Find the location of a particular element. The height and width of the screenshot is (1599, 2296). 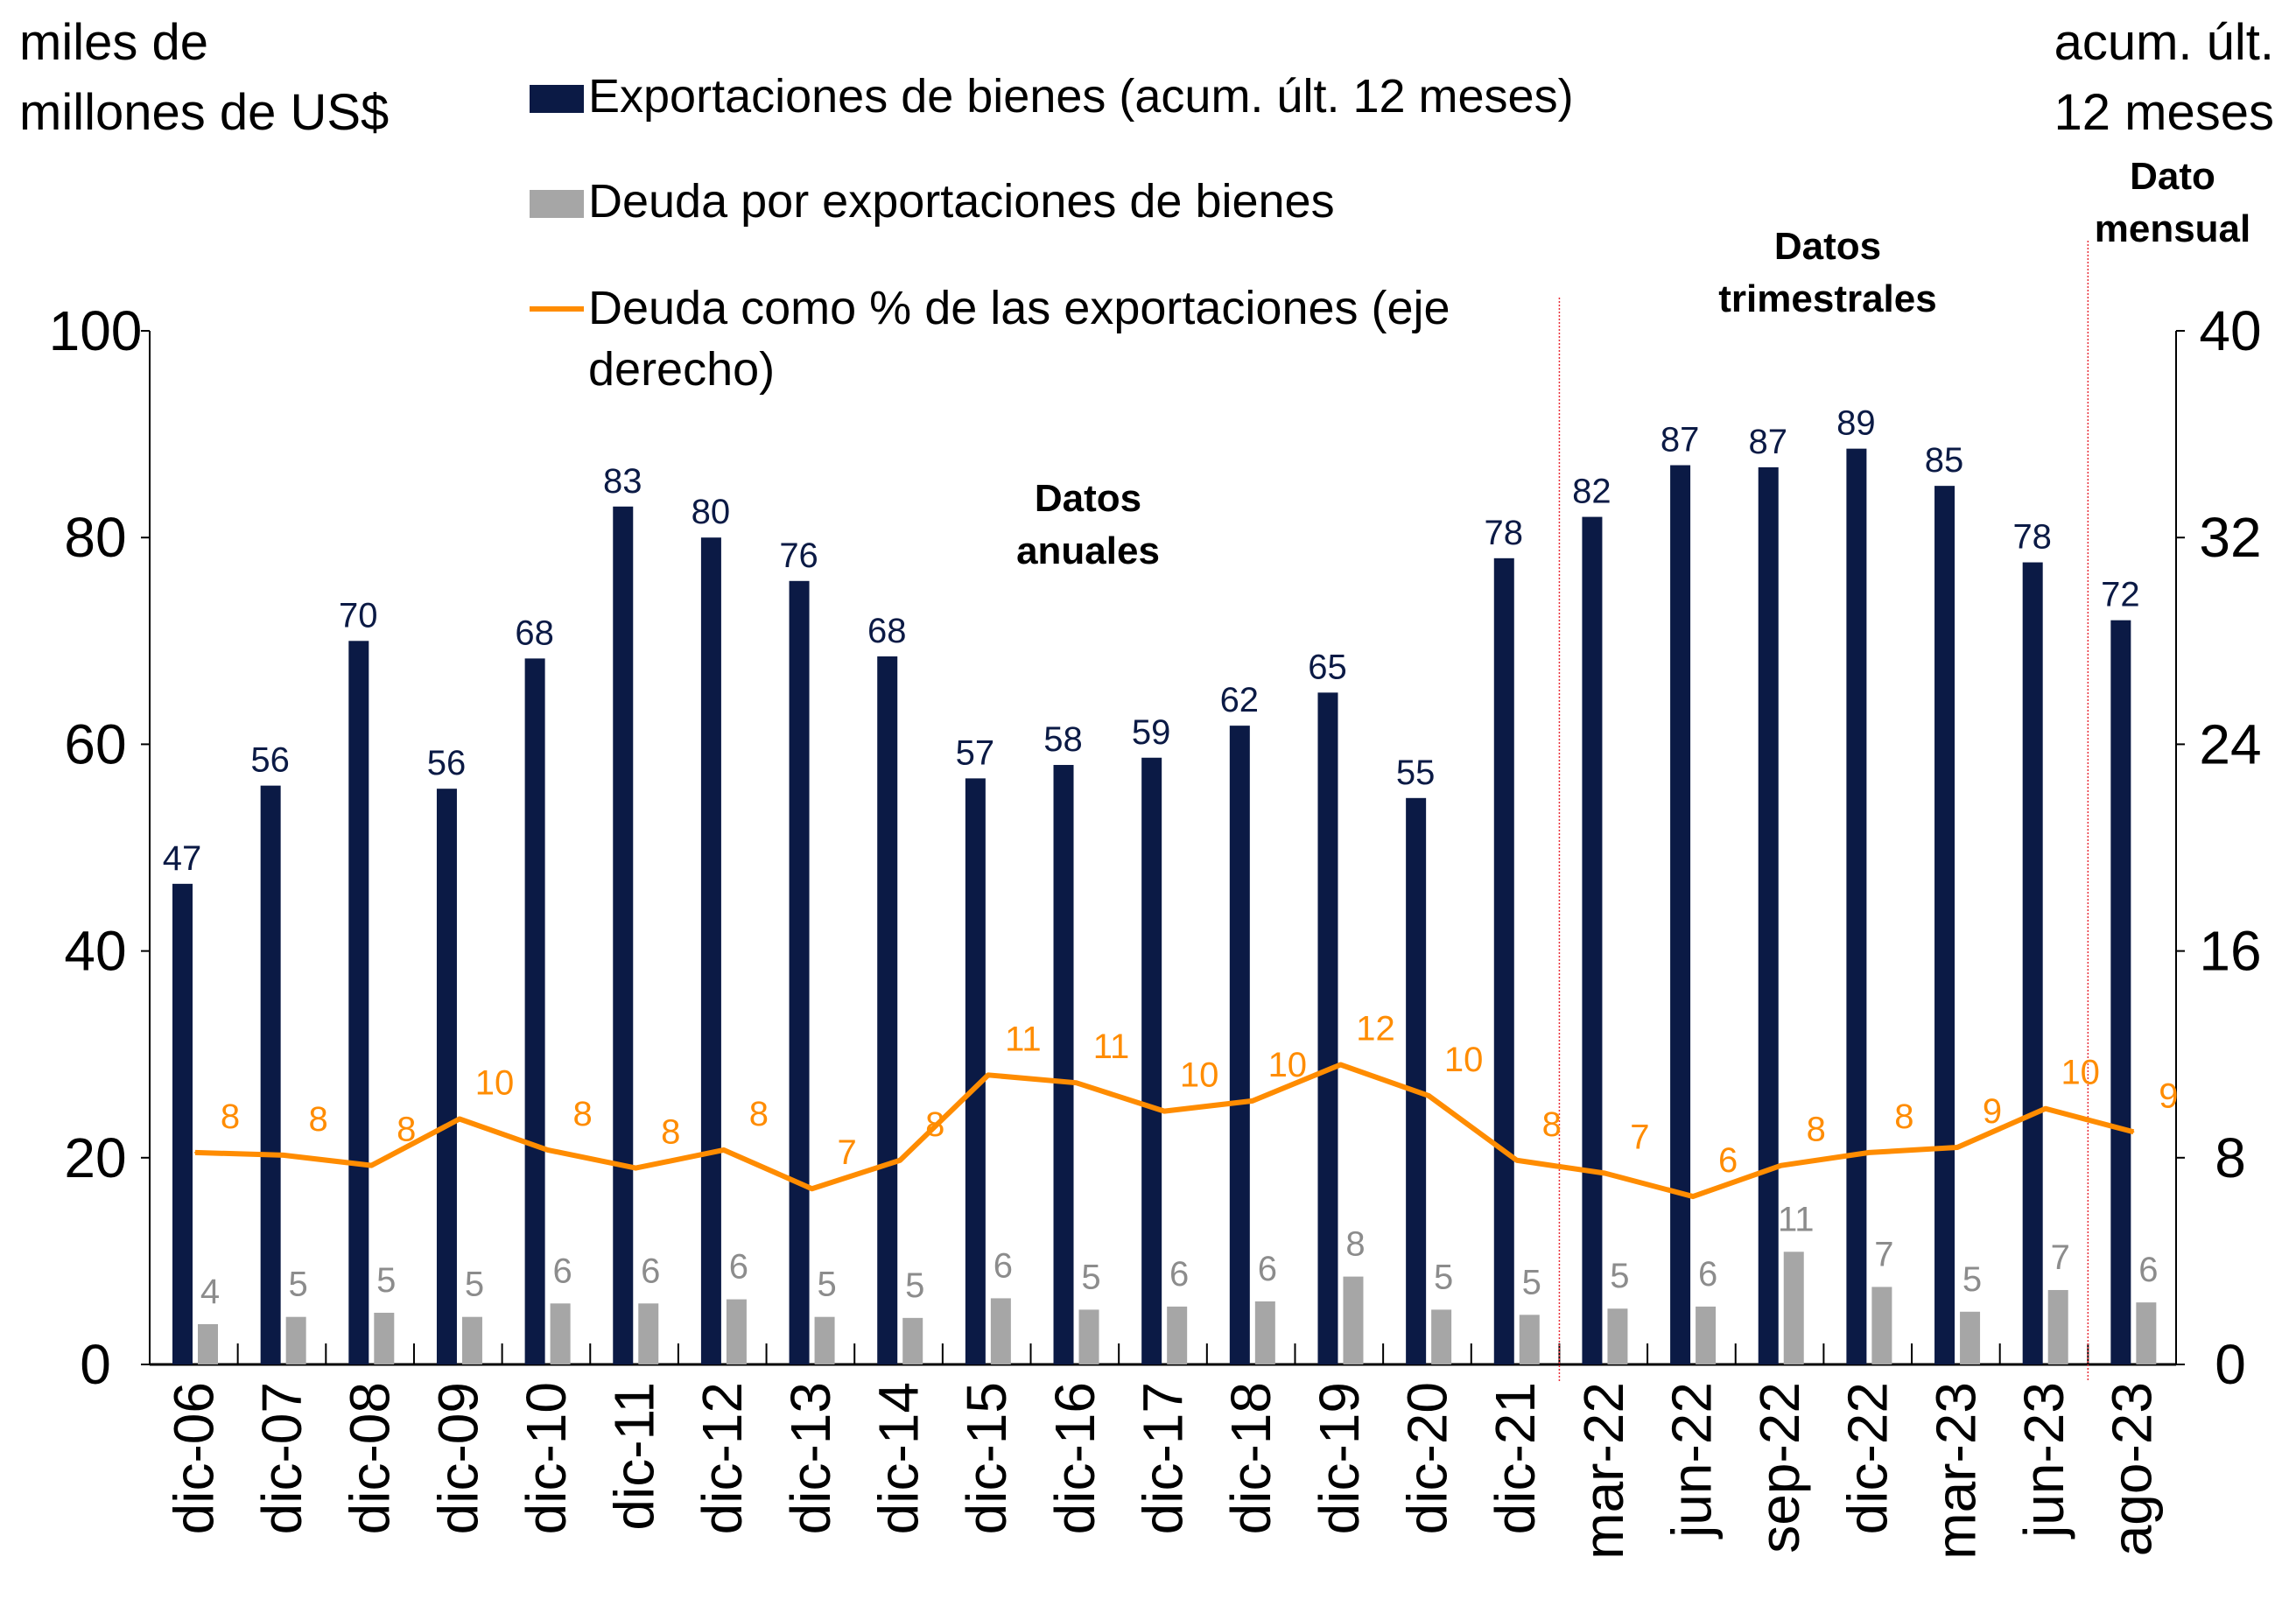

right-tick-label: 8 is located at coordinates (2231, 1157).